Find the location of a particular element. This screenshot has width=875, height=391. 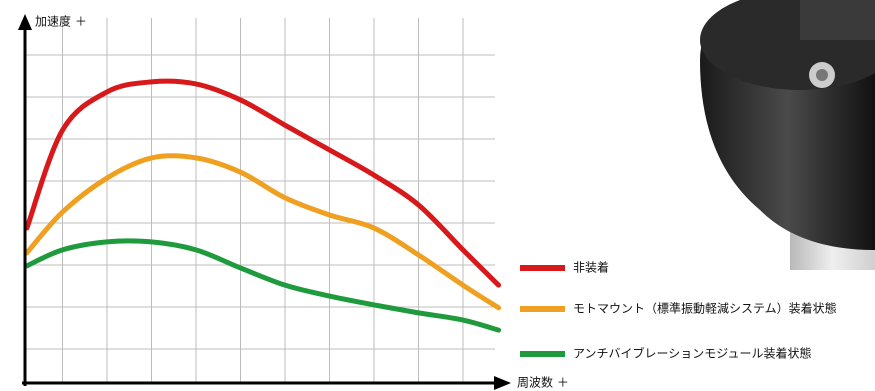

y-axis-label: 加速度 ＋ is located at coordinates (61, 21).